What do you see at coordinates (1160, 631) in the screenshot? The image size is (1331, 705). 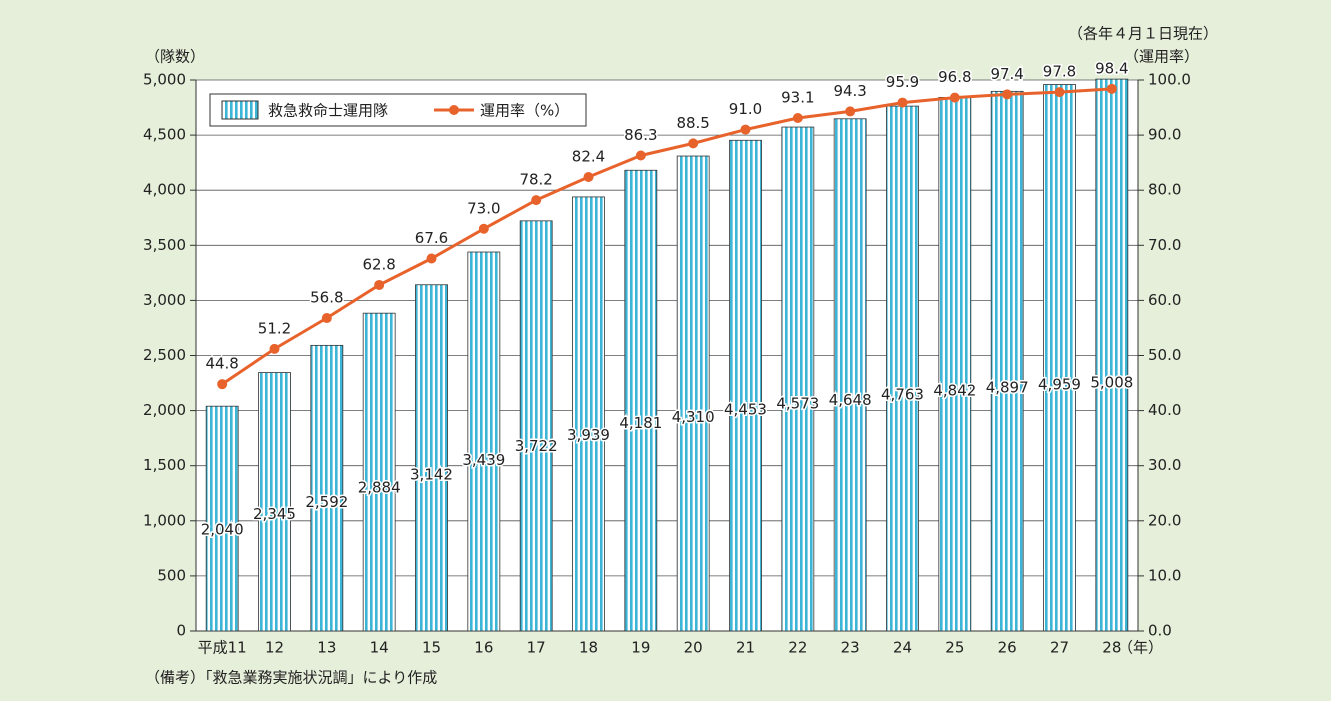 I see `y2-tick-label: 0.0` at bounding box center [1160, 631].